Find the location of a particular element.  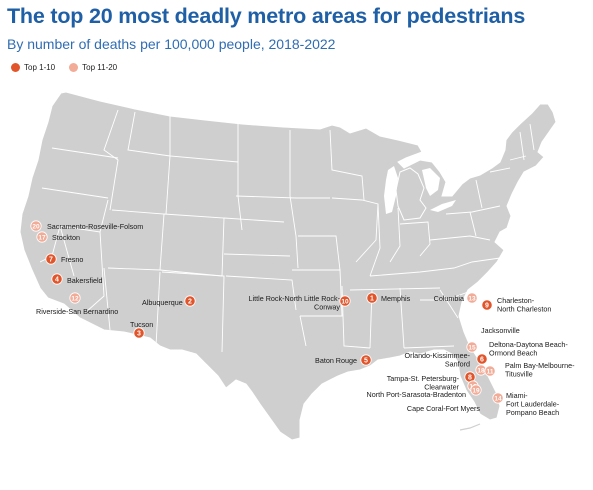

legend-swatch-top10 is located at coordinates (15, 67).